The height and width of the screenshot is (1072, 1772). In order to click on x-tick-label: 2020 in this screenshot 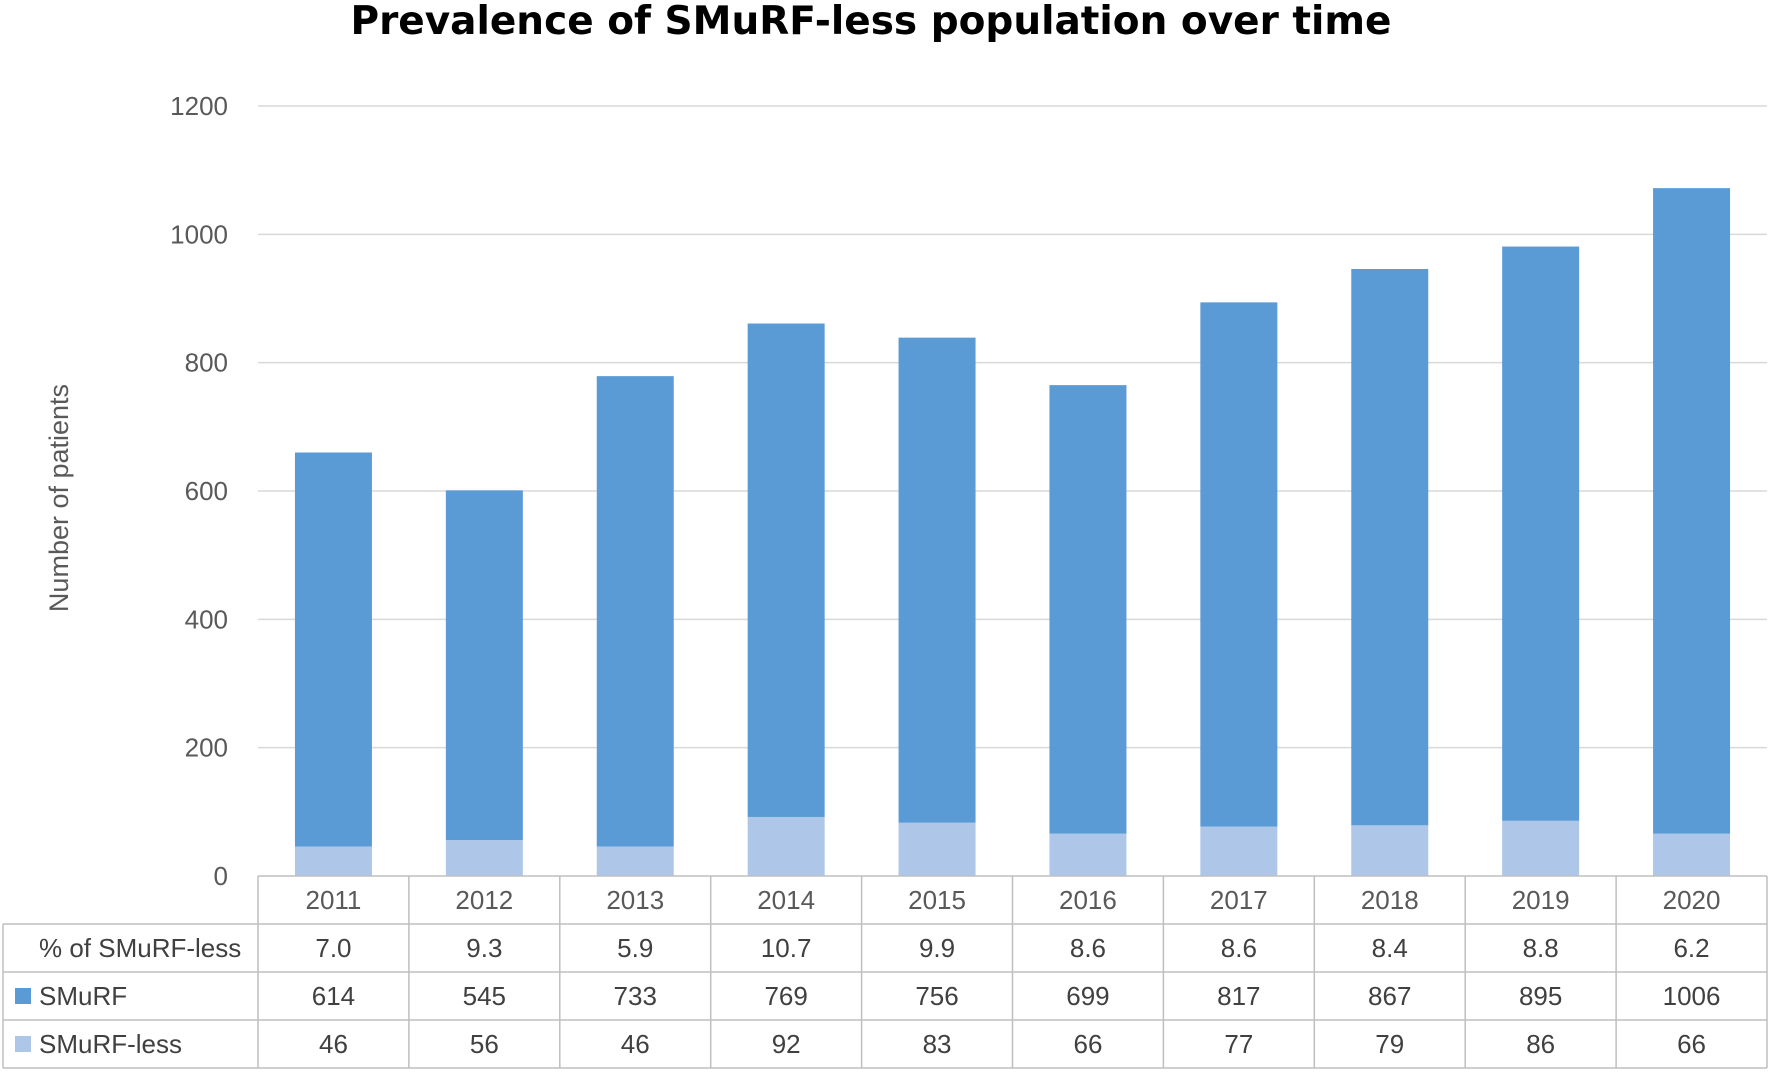, I will do `click(1692, 900)`.